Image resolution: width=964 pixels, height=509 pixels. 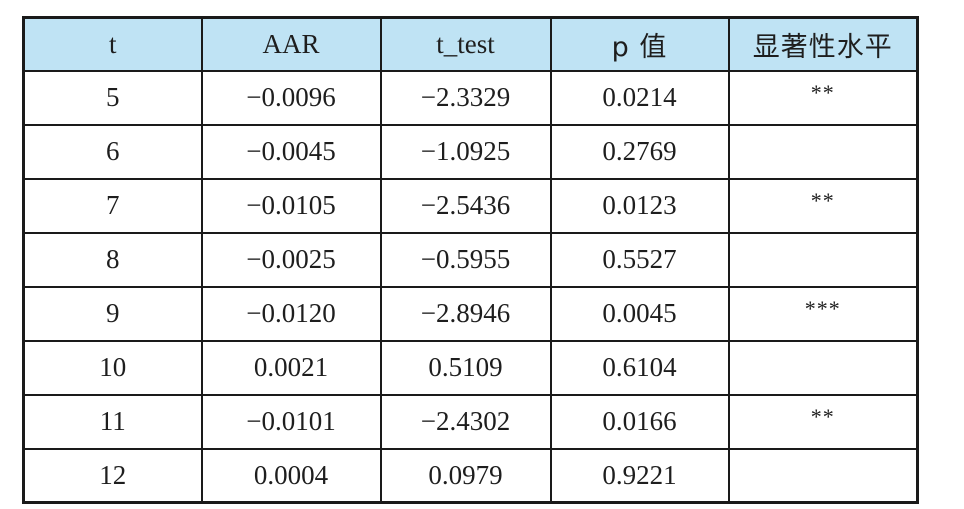 I want to click on cell-aar: −0.0096, so click(x=291, y=97).